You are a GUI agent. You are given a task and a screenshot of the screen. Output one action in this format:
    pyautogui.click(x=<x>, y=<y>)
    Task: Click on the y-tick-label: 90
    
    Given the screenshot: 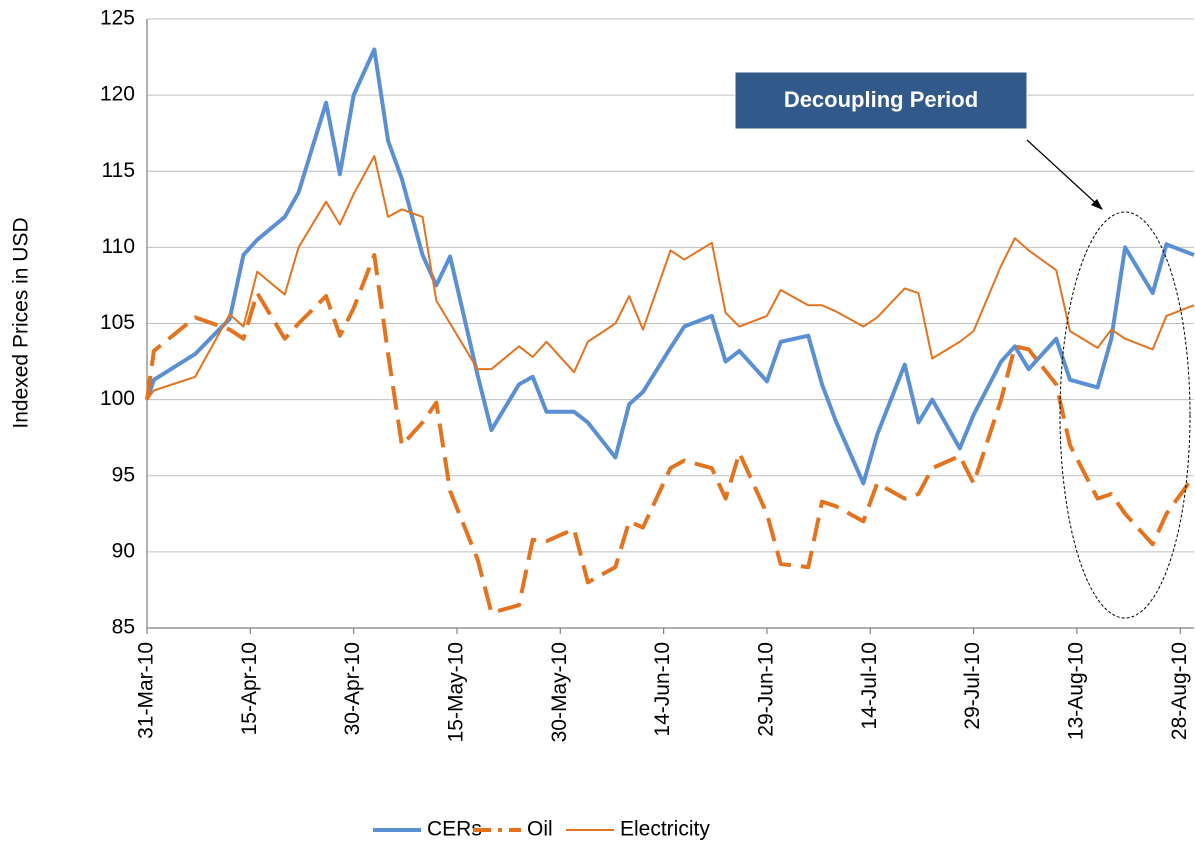 What is the action you would take?
    pyautogui.click(x=123, y=550)
    